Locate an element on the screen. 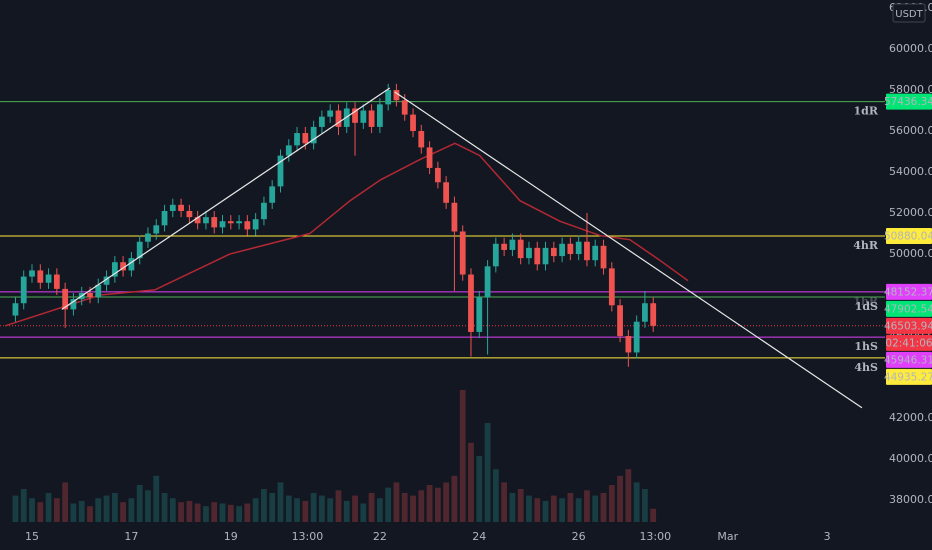 The image size is (932, 550). price-tag-label: 57436.34 is located at coordinates (908, 102).